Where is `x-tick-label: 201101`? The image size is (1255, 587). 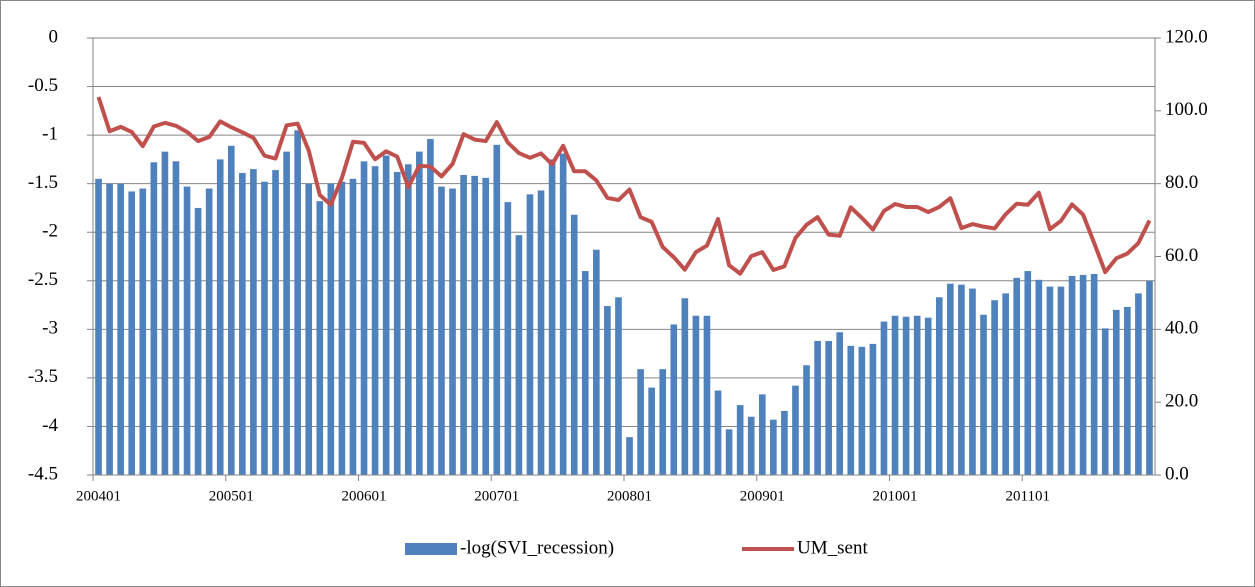
x-tick-label: 201101 is located at coordinates (1028, 496).